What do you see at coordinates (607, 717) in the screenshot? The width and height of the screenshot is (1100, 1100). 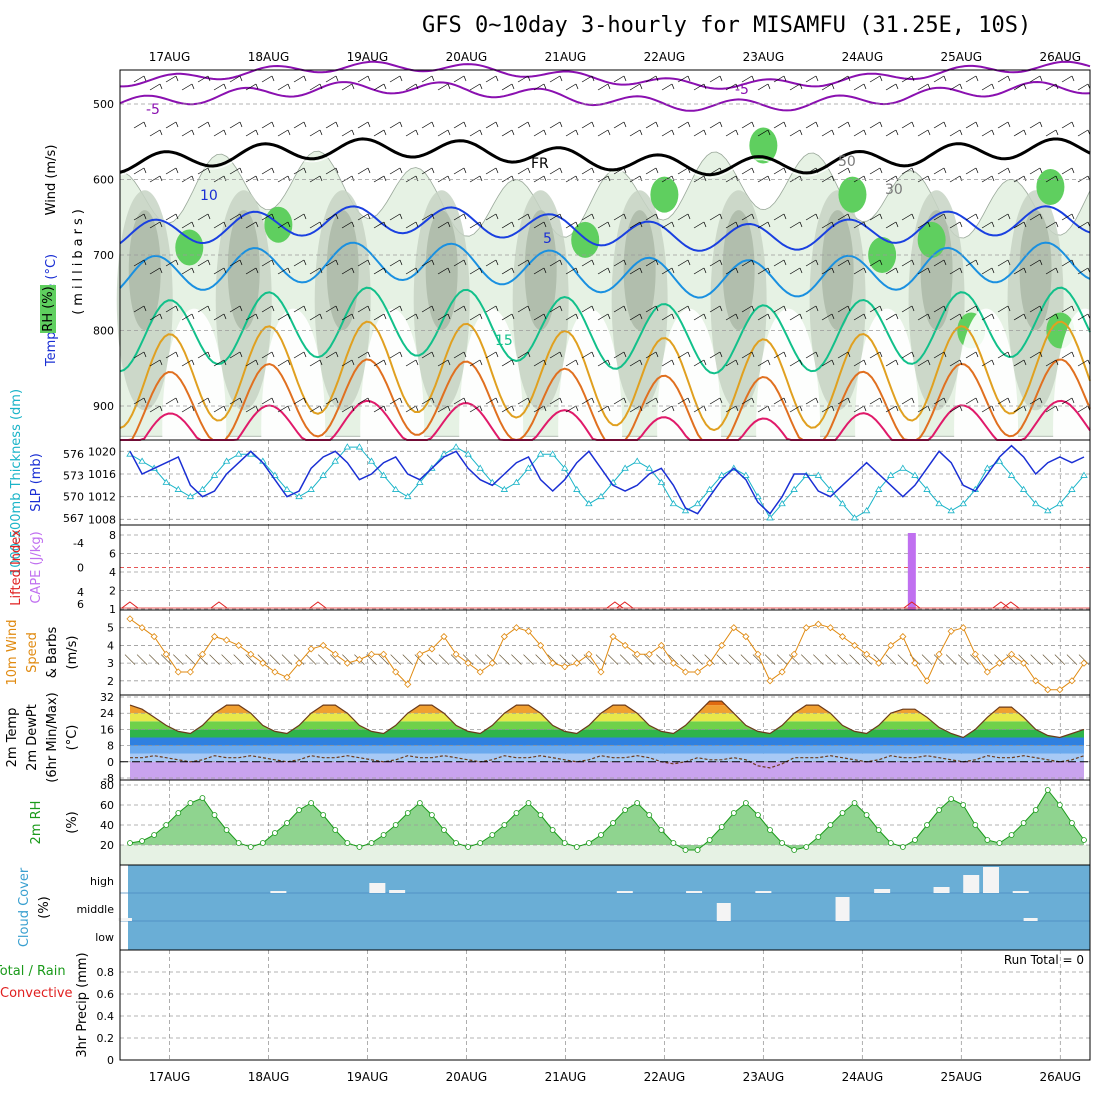 I see `temp-band` at bounding box center [607, 717].